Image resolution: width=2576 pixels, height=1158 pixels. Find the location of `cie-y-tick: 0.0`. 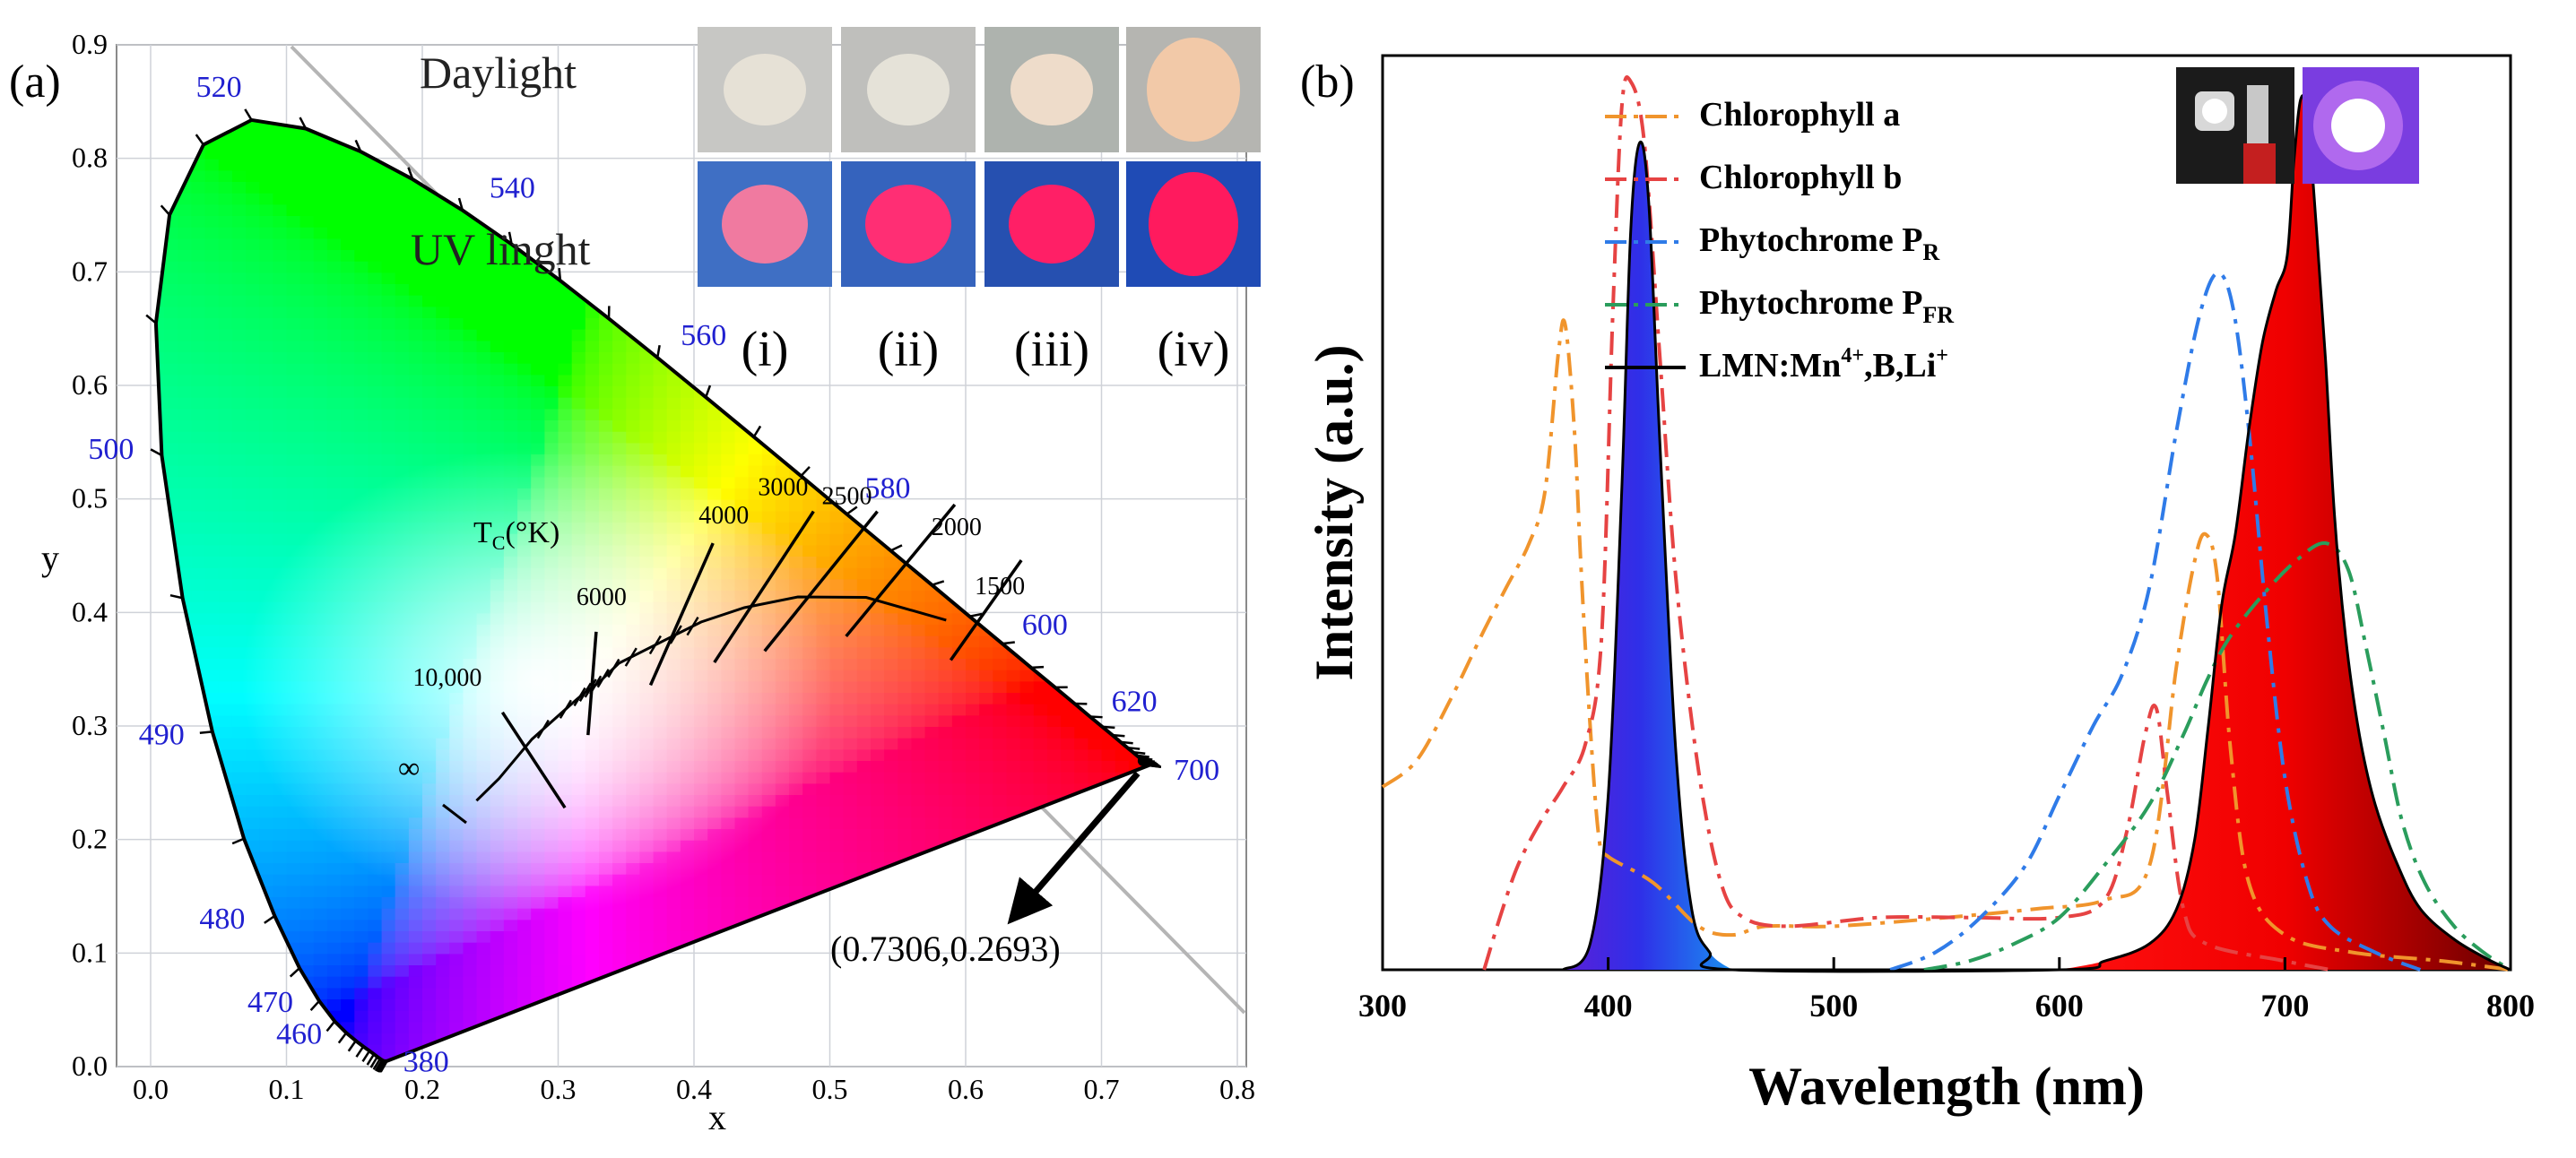

cie-y-tick: 0.0 is located at coordinates (90, 1066).